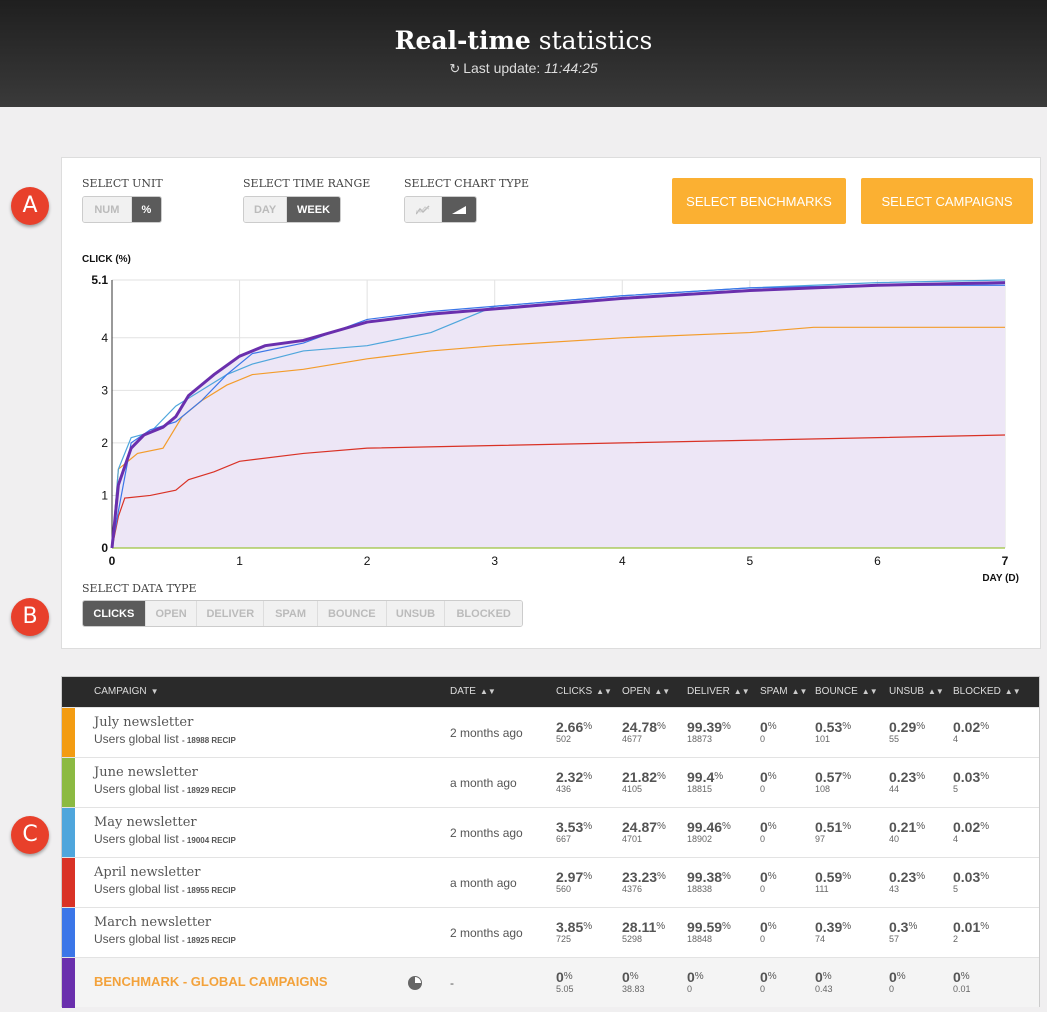  I want to click on y-tick-label: 4, so click(104, 338).